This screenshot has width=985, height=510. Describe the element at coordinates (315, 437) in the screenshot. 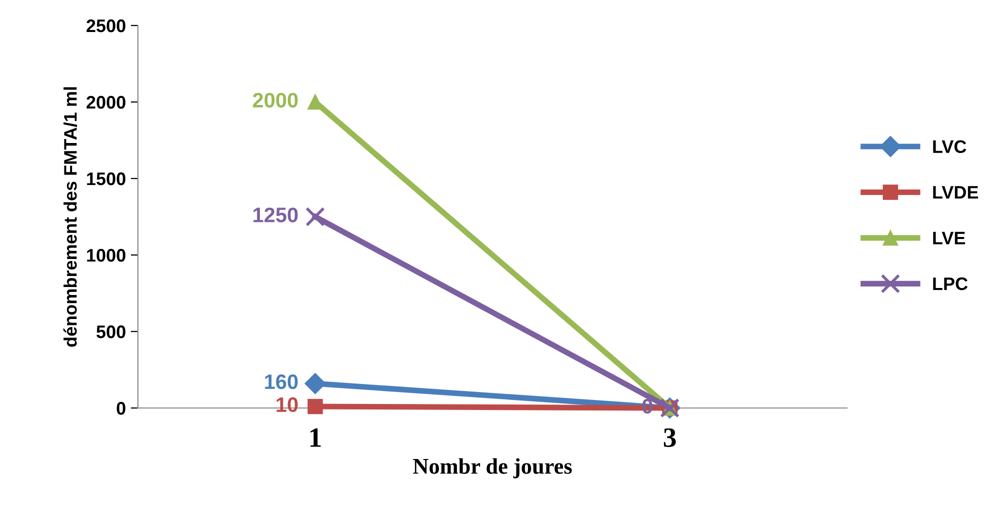

I see `x-tick-label: 1` at that location.